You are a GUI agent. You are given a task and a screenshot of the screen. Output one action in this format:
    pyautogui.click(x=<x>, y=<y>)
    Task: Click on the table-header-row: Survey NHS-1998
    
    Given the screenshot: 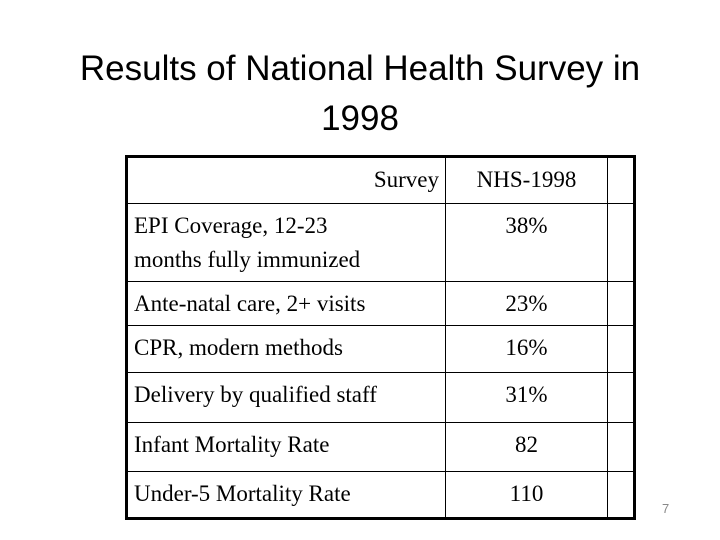 What is the action you would take?
    pyautogui.click(x=380, y=180)
    